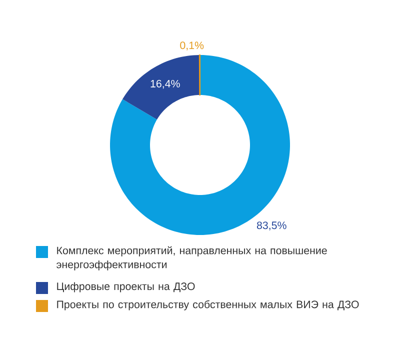  I want to click on legend-label: Комплекс мероприятий, направленных на повышение энергоэффективности, so click(191, 258).